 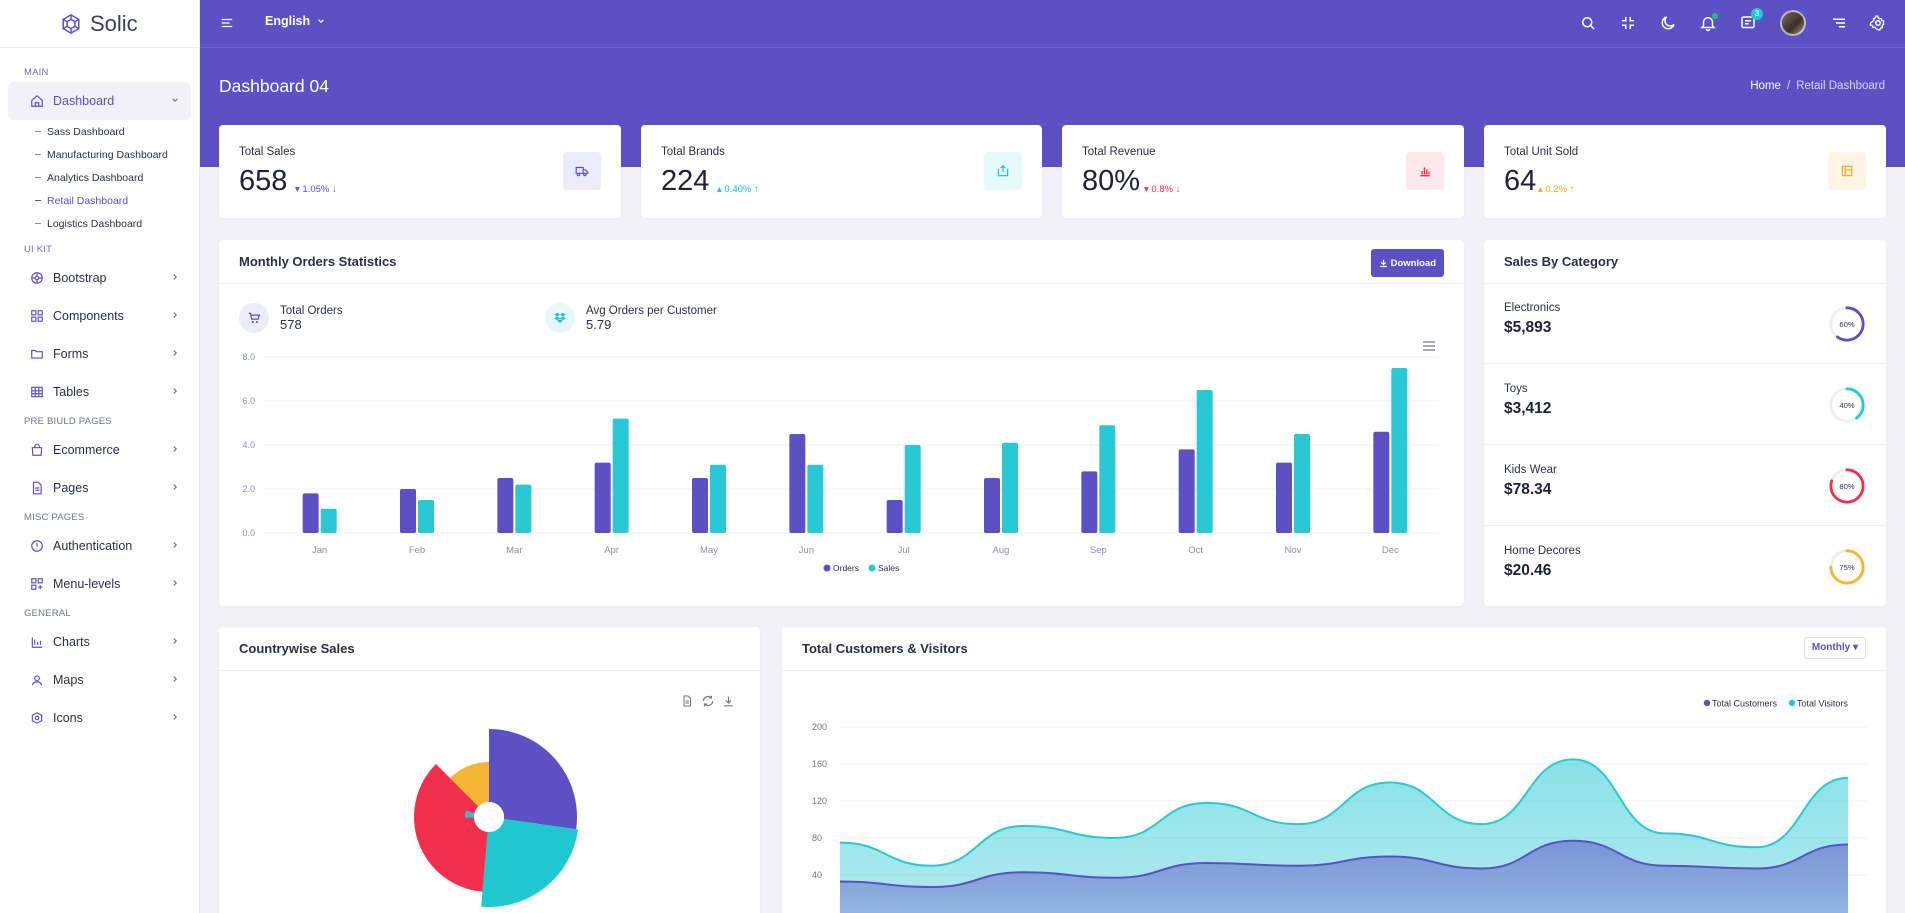 I want to click on y-tick-label: 80, so click(x=817, y=838).